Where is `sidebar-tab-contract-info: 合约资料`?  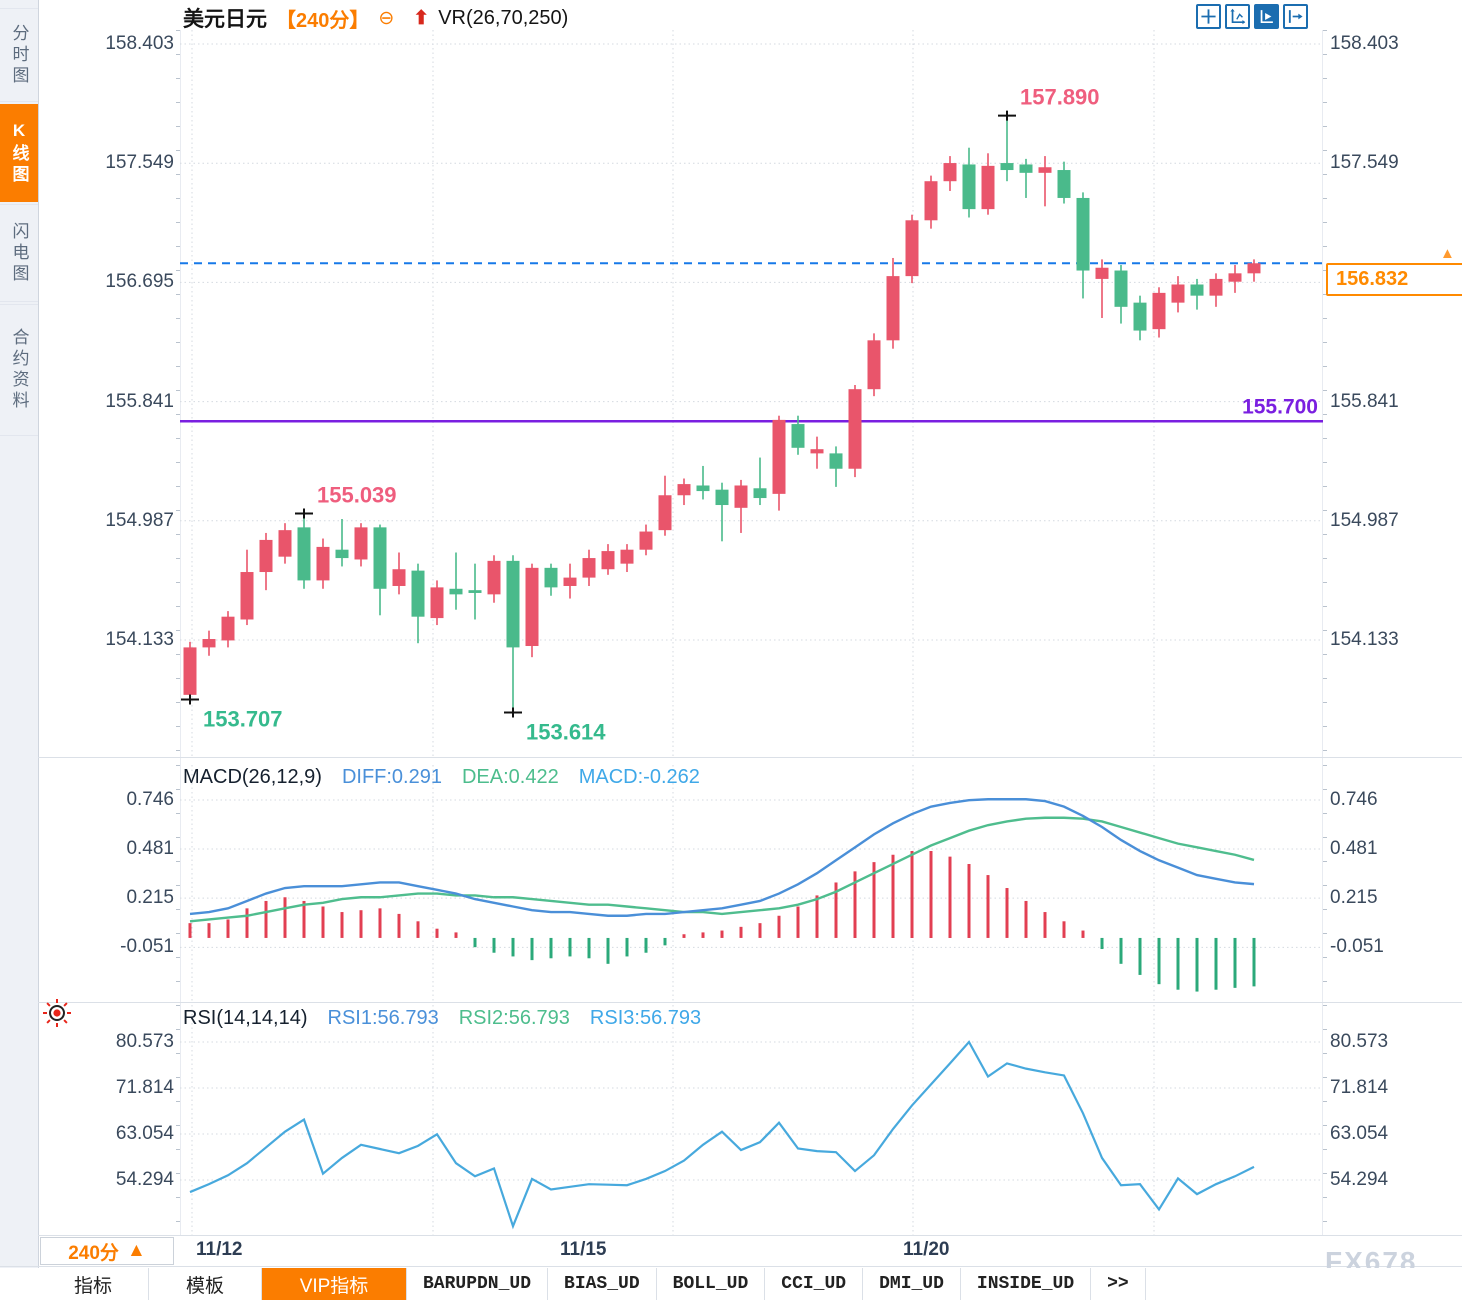 sidebar-tab-contract-info: 合约资料 is located at coordinates (19, 370).